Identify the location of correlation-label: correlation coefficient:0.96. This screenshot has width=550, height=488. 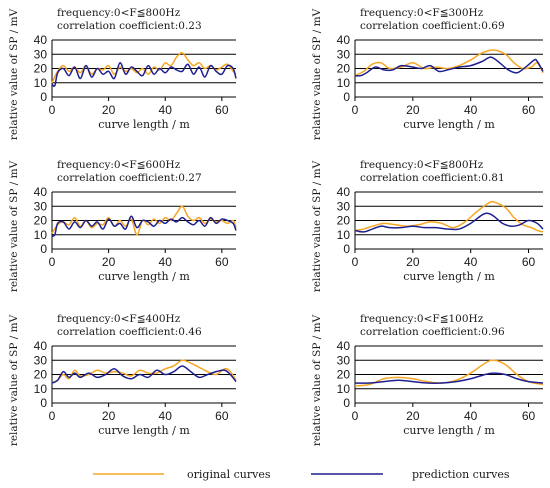
(432, 332).